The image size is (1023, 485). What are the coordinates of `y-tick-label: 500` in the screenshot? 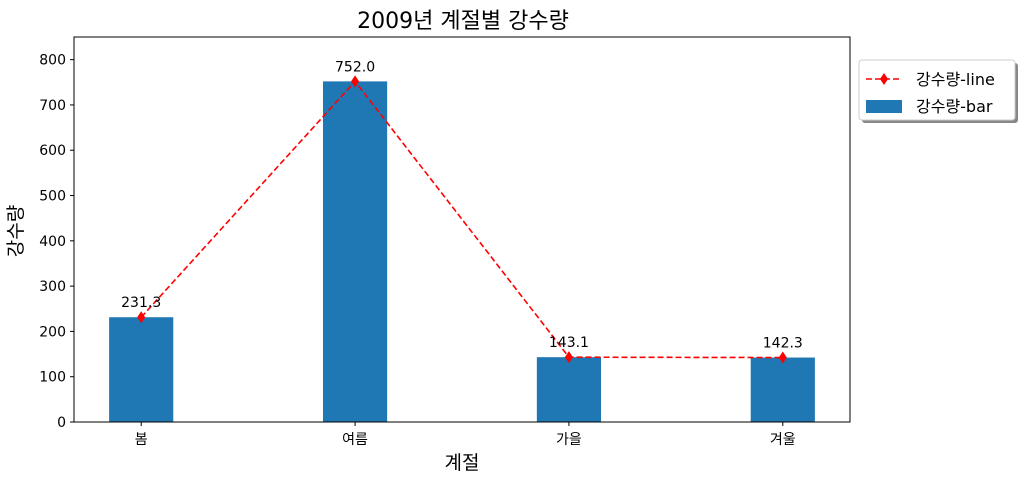 It's located at (52, 197).